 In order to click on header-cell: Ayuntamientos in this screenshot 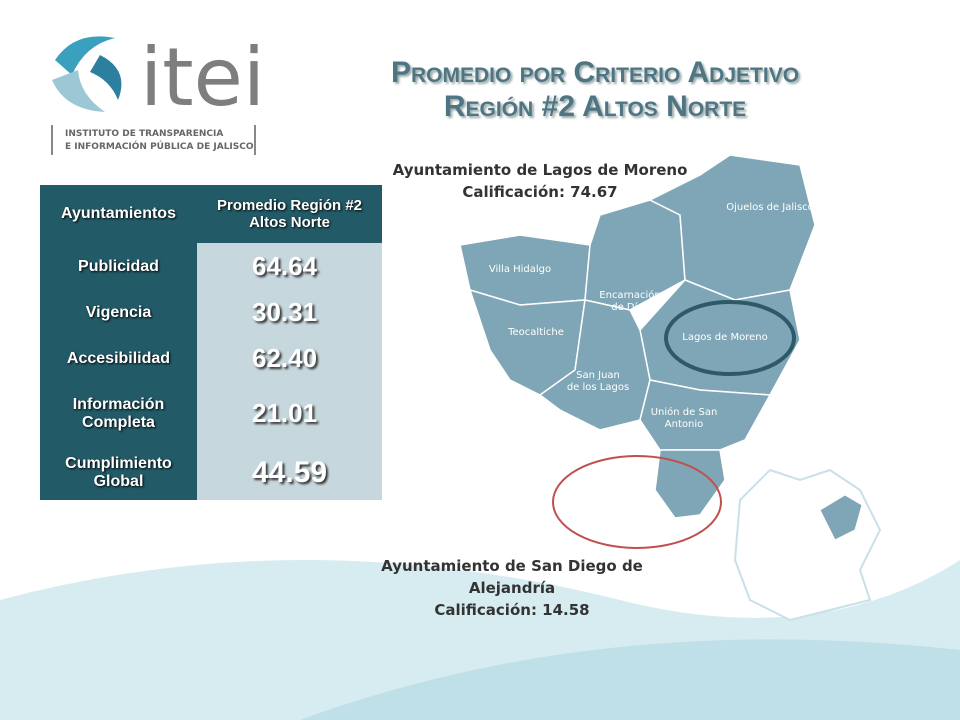, I will do `click(118, 214)`.